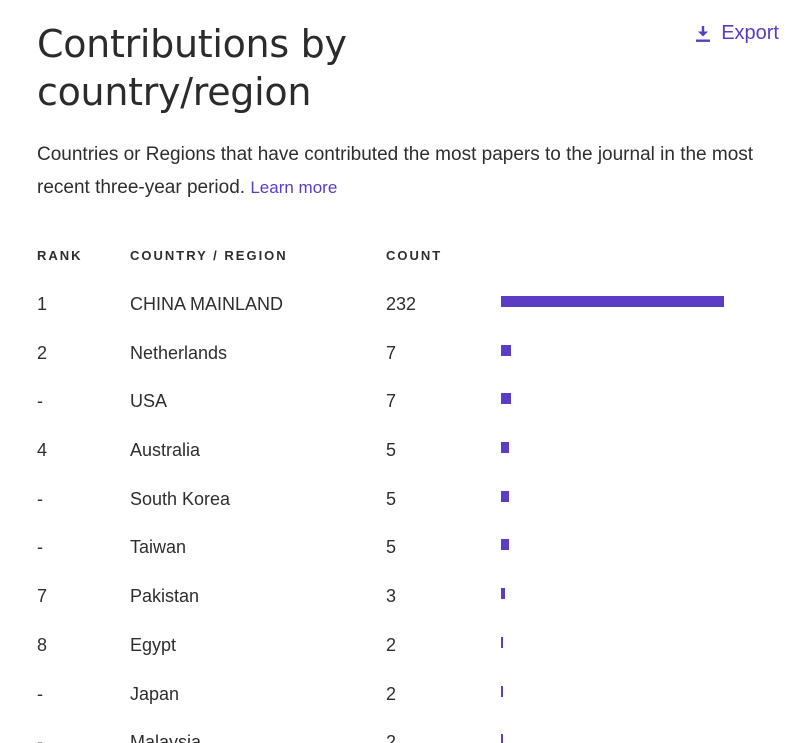 Image resolution: width=790 pixels, height=743 pixels. I want to click on table-row: - USA 7, so click(407, 393).